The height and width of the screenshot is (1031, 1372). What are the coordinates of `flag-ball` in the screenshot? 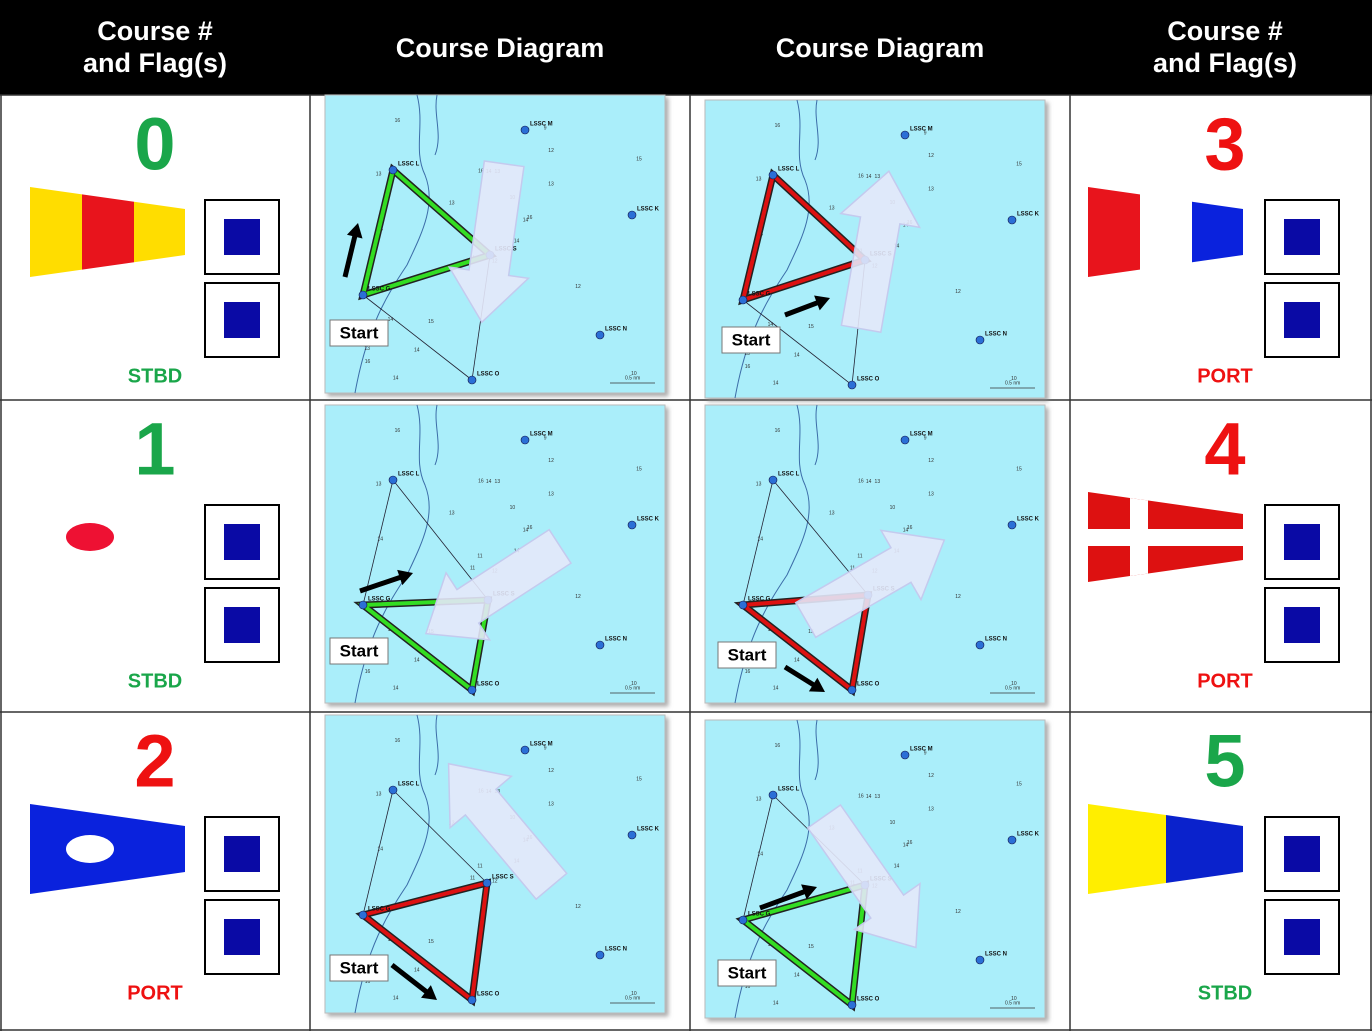 It's located at (90, 849).